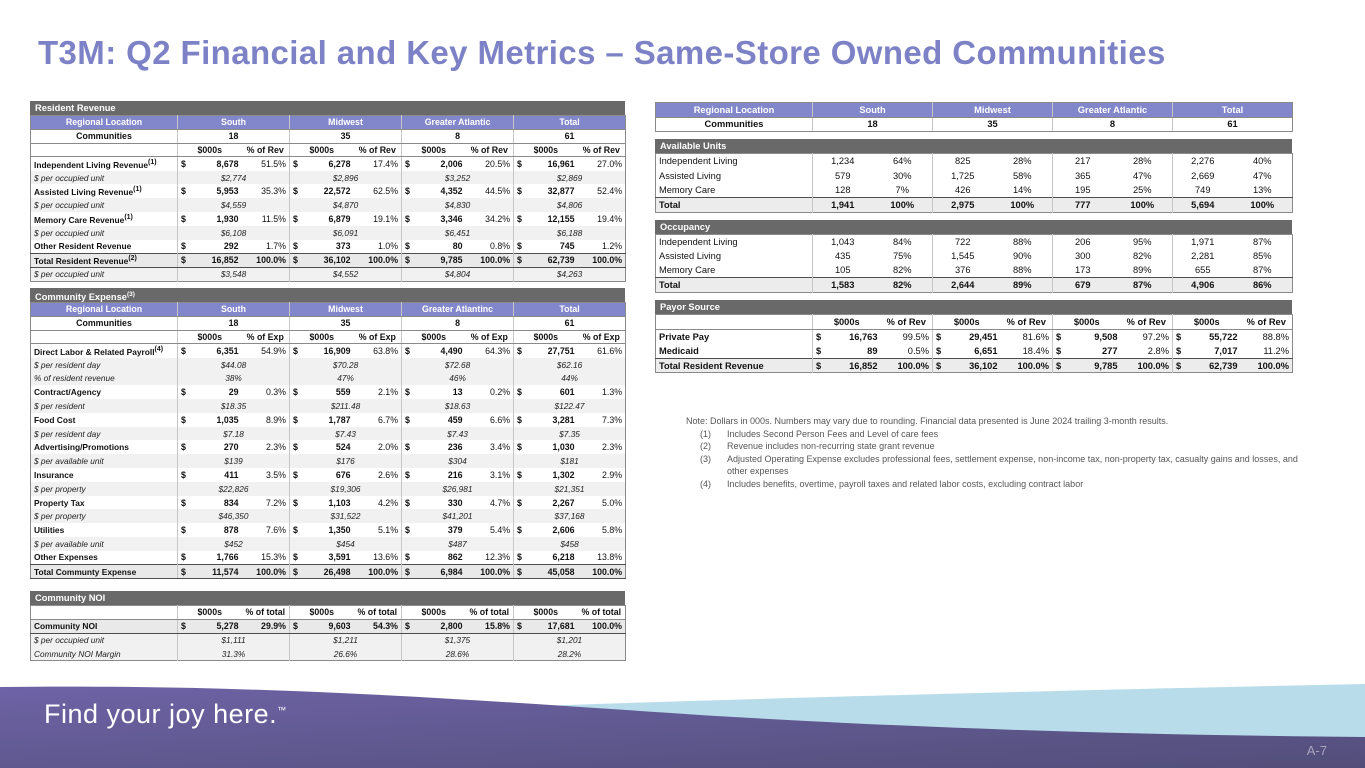 This screenshot has height=768, width=1365. I want to click on dollar-value: 216, so click(455, 474).